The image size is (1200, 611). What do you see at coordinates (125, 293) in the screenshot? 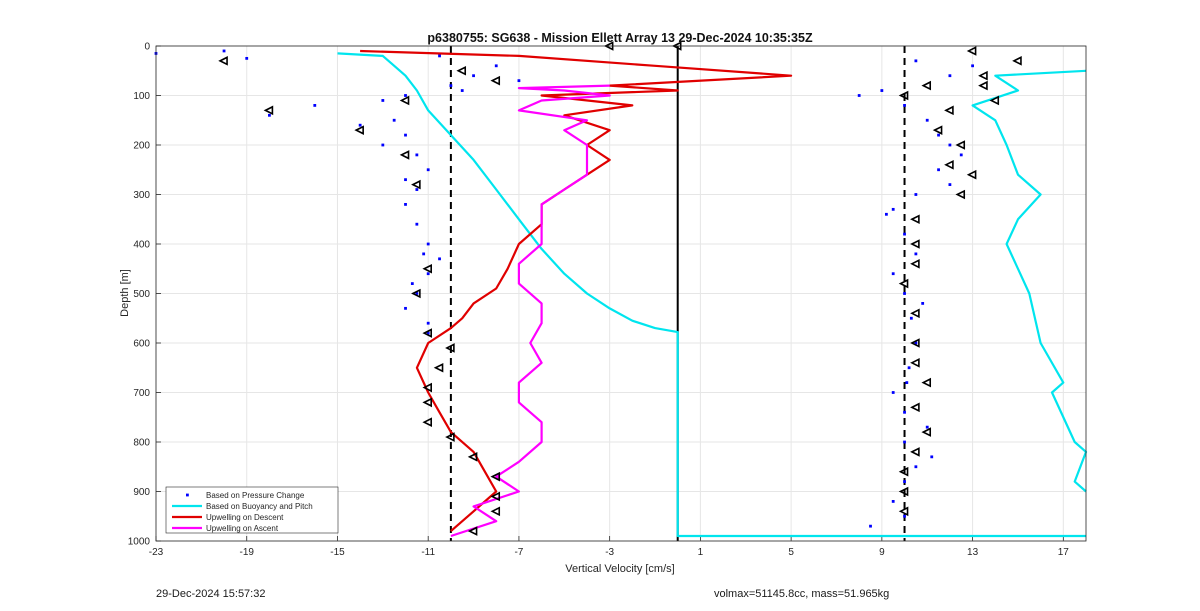
I see `y-axis-label: Depth [m]` at bounding box center [125, 293].